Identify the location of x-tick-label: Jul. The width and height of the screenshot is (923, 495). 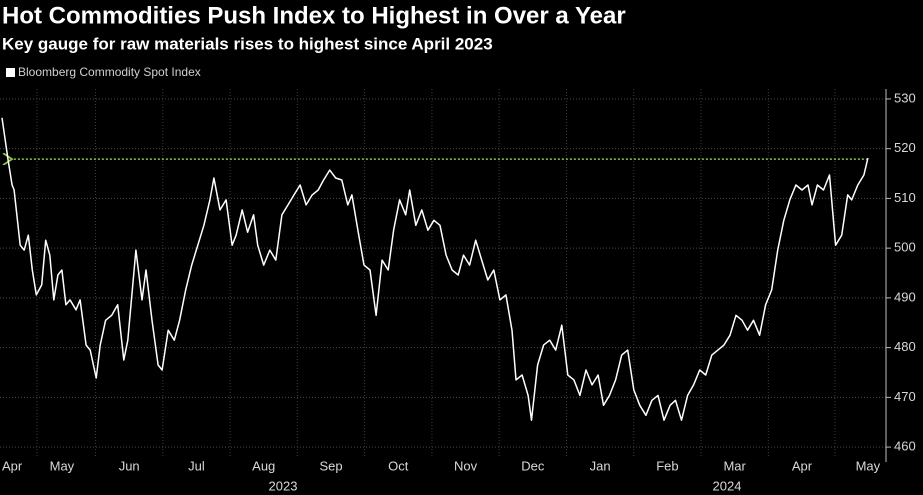
(196, 465).